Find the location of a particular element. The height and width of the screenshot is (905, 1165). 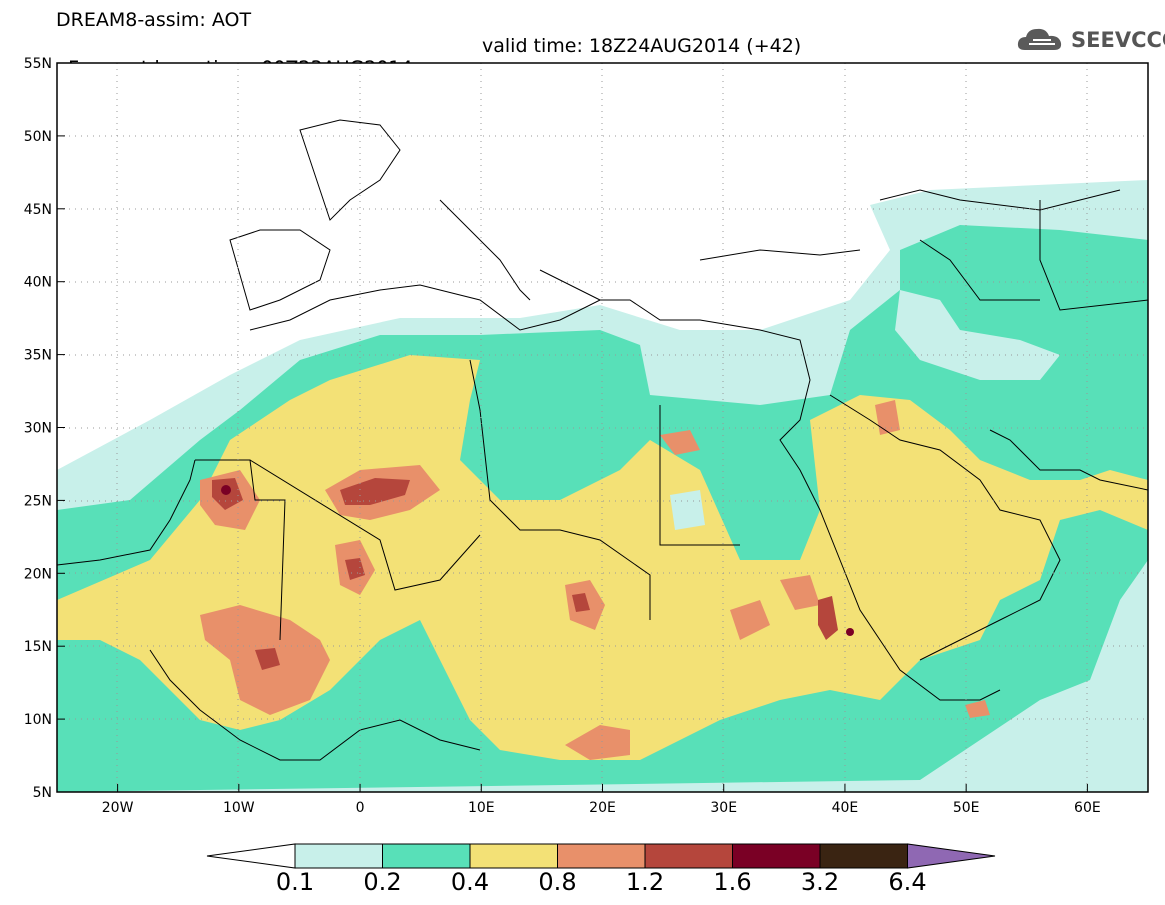

lon-label: 20W is located at coordinates (118, 808).